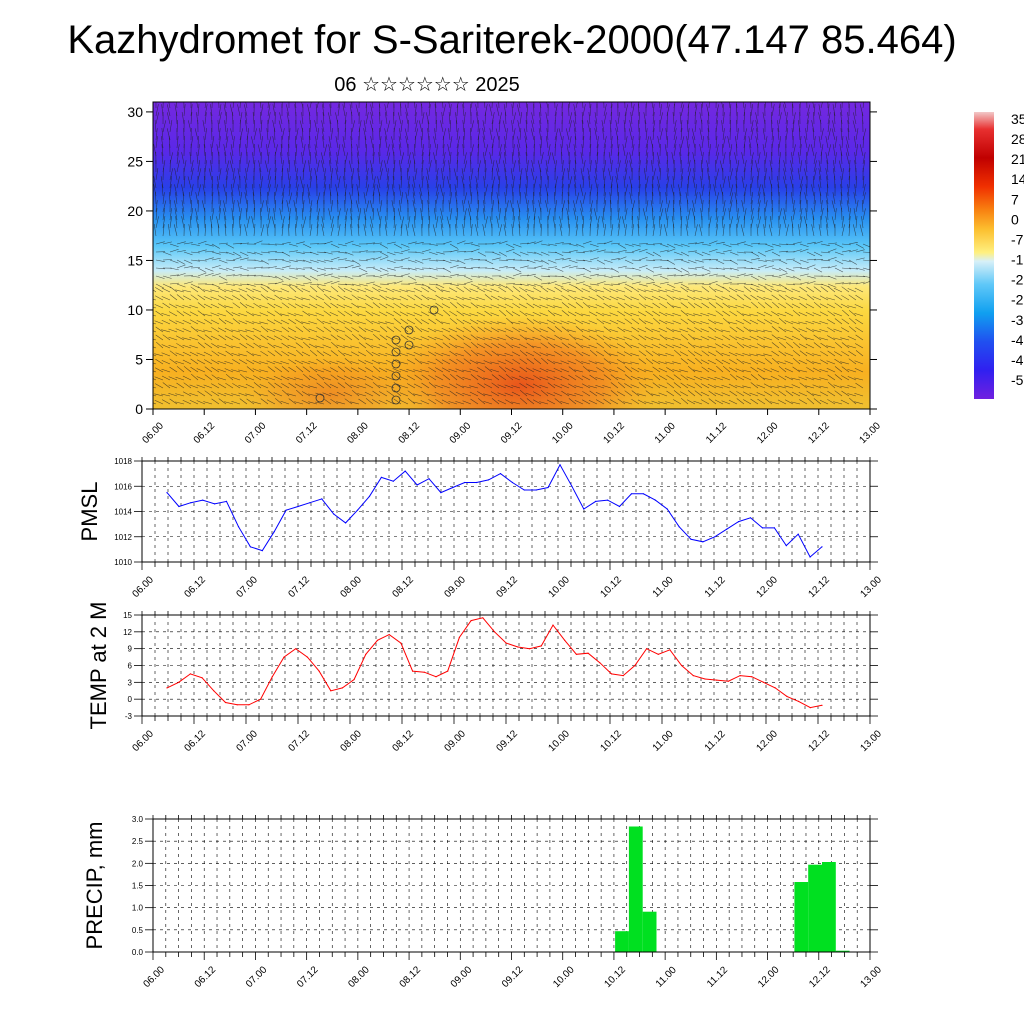 The width and height of the screenshot is (1024, 1024). I want to click on x-tick-label: 08.00, so click(358, 433).